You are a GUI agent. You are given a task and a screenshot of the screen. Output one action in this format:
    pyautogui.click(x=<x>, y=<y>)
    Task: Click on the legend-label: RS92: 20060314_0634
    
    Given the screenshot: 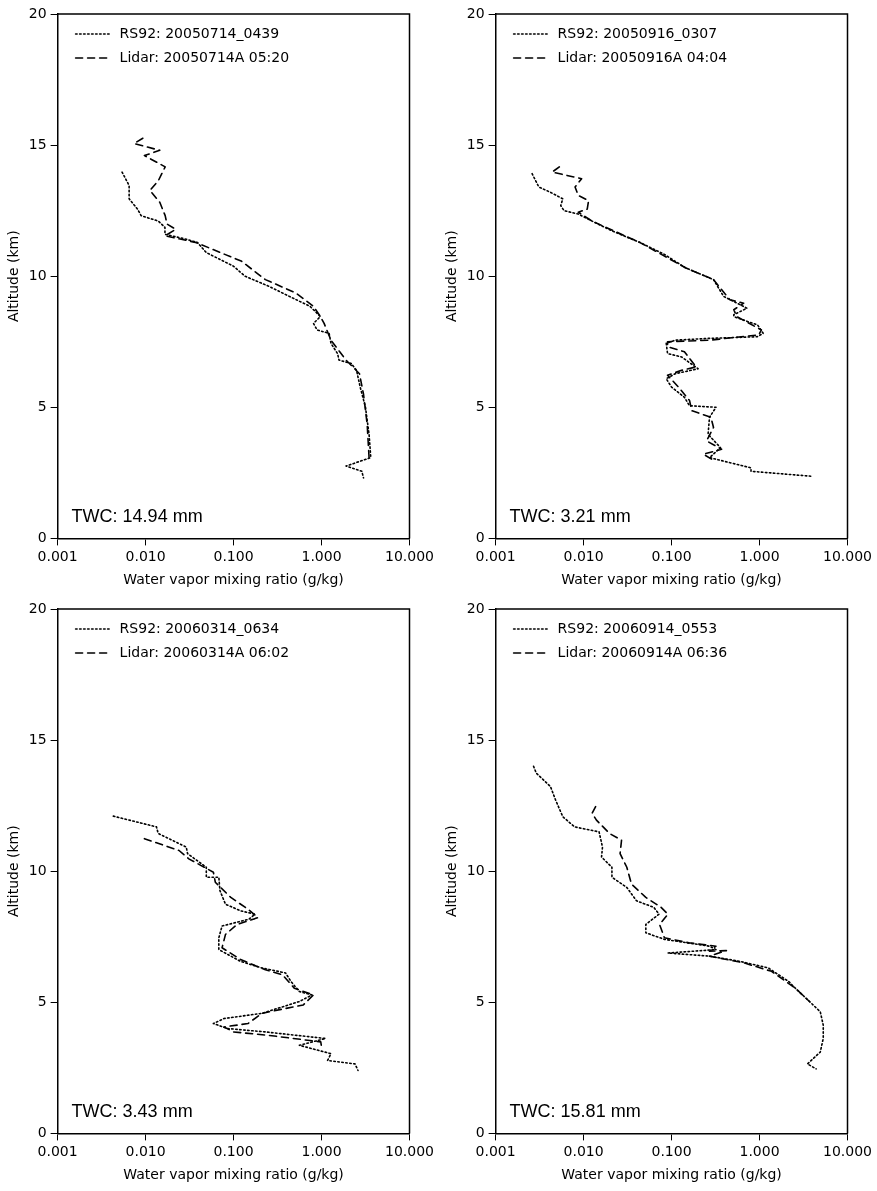 What is the action you would take?
    pyautogui.click(x=199, y=627)
    